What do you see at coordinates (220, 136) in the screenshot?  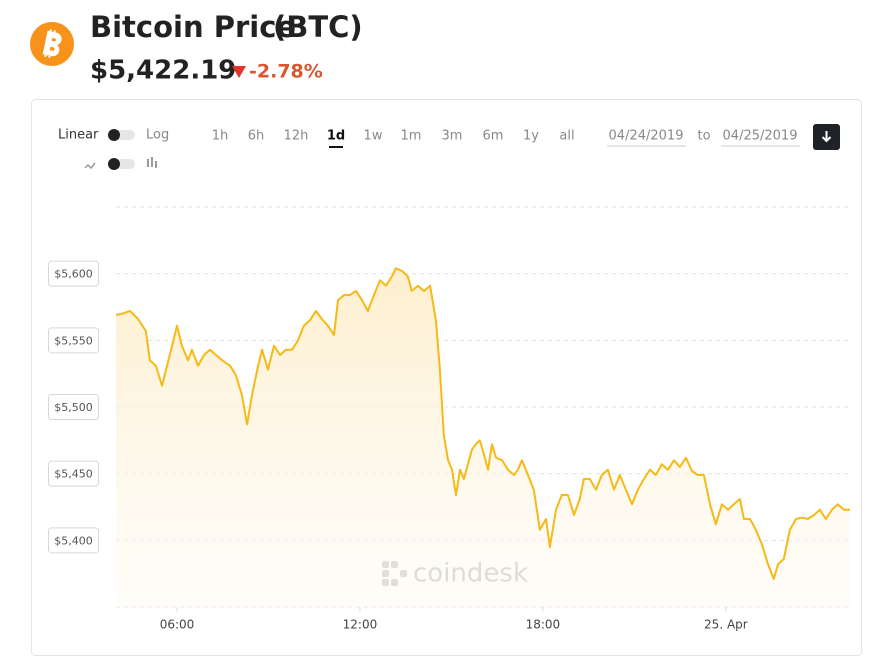 I see `range-button: 1h` at bounding box center [220, 136].